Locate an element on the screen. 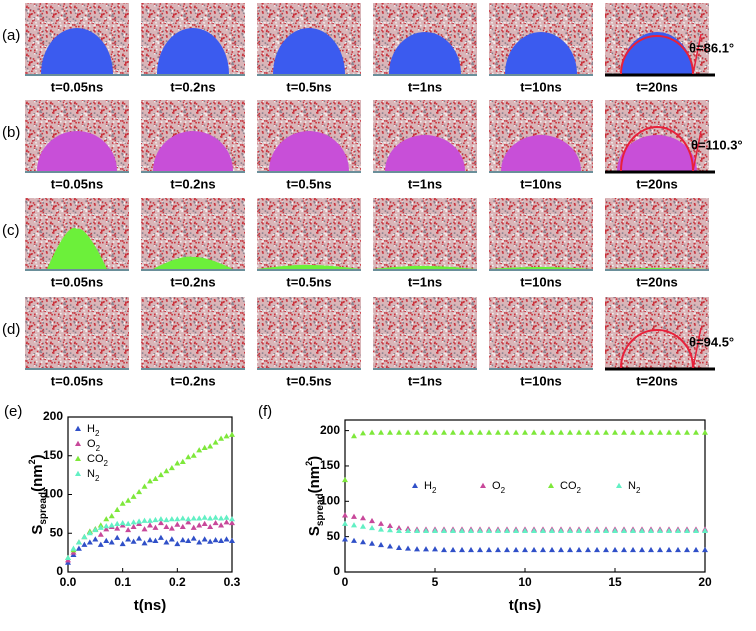 The image size is (756, 631). angle-label: θ=94.5° is located at coordinates (711, 341).